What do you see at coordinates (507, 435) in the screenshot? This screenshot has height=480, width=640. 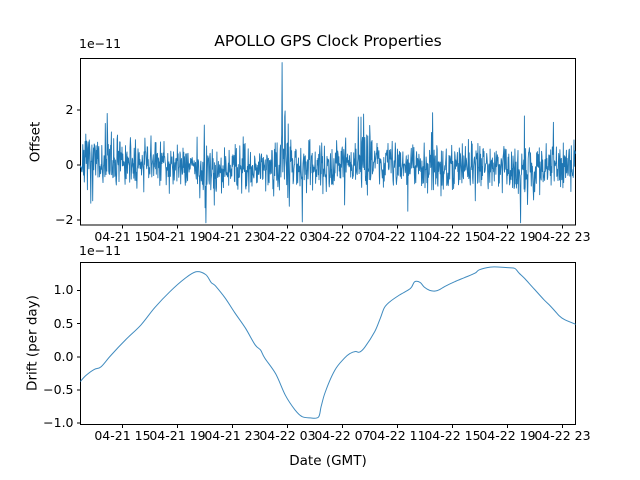 I see `axes-2-xtick-label-7: 04-22 19` at bounding box center [507, 435].